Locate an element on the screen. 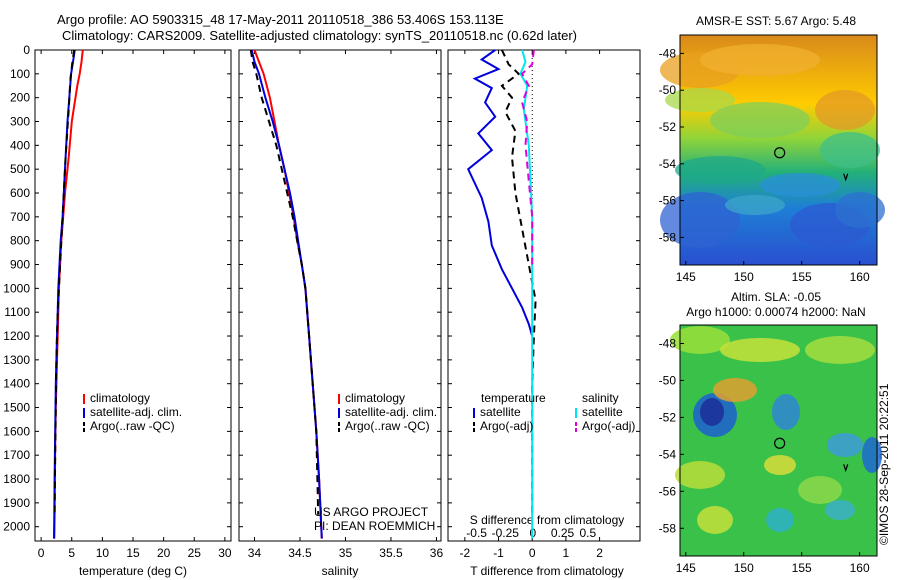  y-tick-label: 2000 is located at coordinates (16, 527).